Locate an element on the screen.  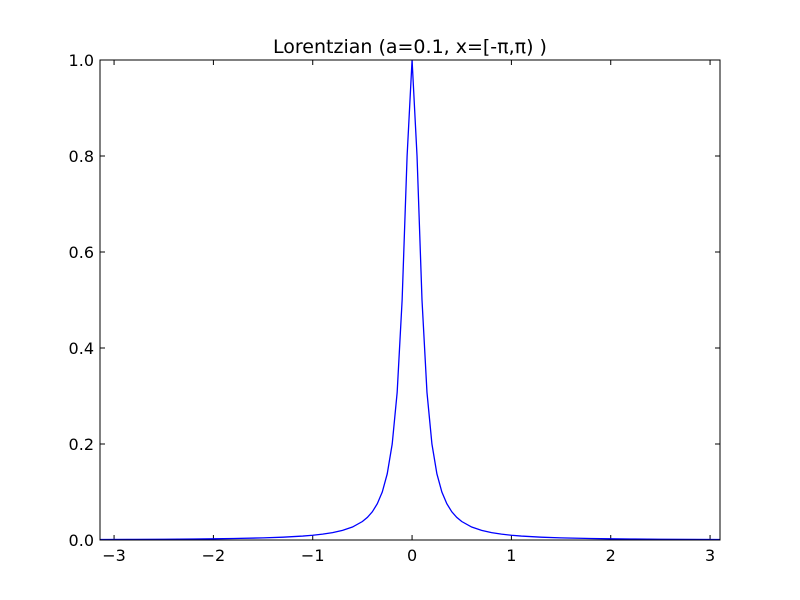
x-tick-label: −3 is located at coordinates (114, 555).